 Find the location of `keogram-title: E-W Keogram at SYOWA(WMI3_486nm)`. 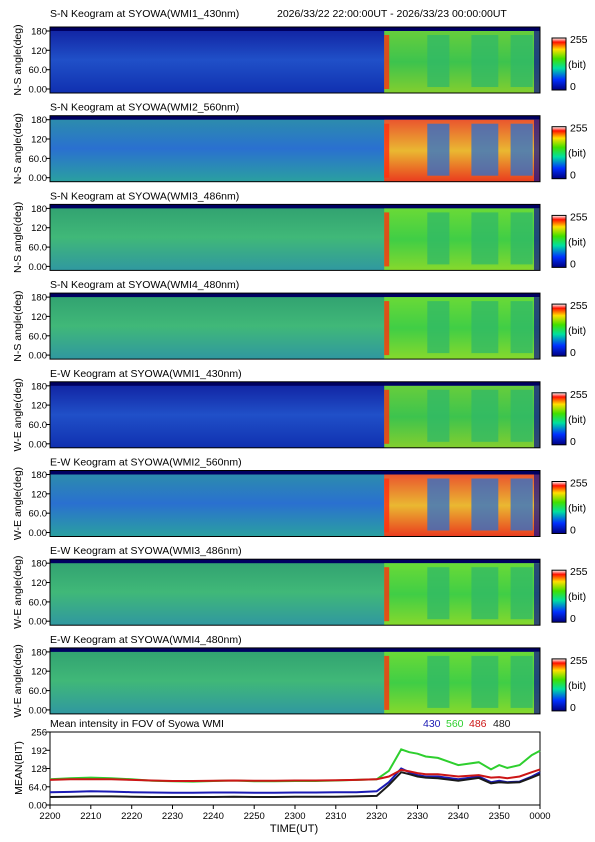

keogram-title: E-W Keogram at SYOWA(WMI3_486nm) is located at coordinates (146, 551).